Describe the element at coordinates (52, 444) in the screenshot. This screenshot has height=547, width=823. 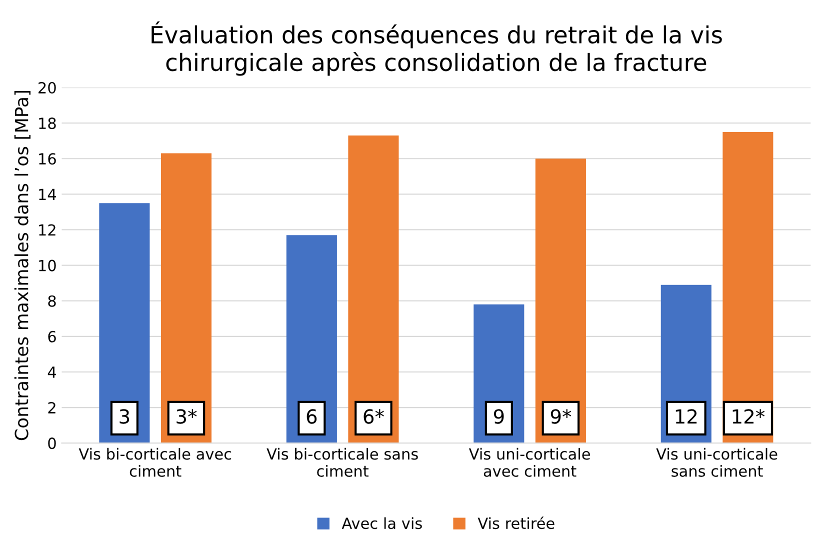
I see `y-tick-label: 0` at that location.